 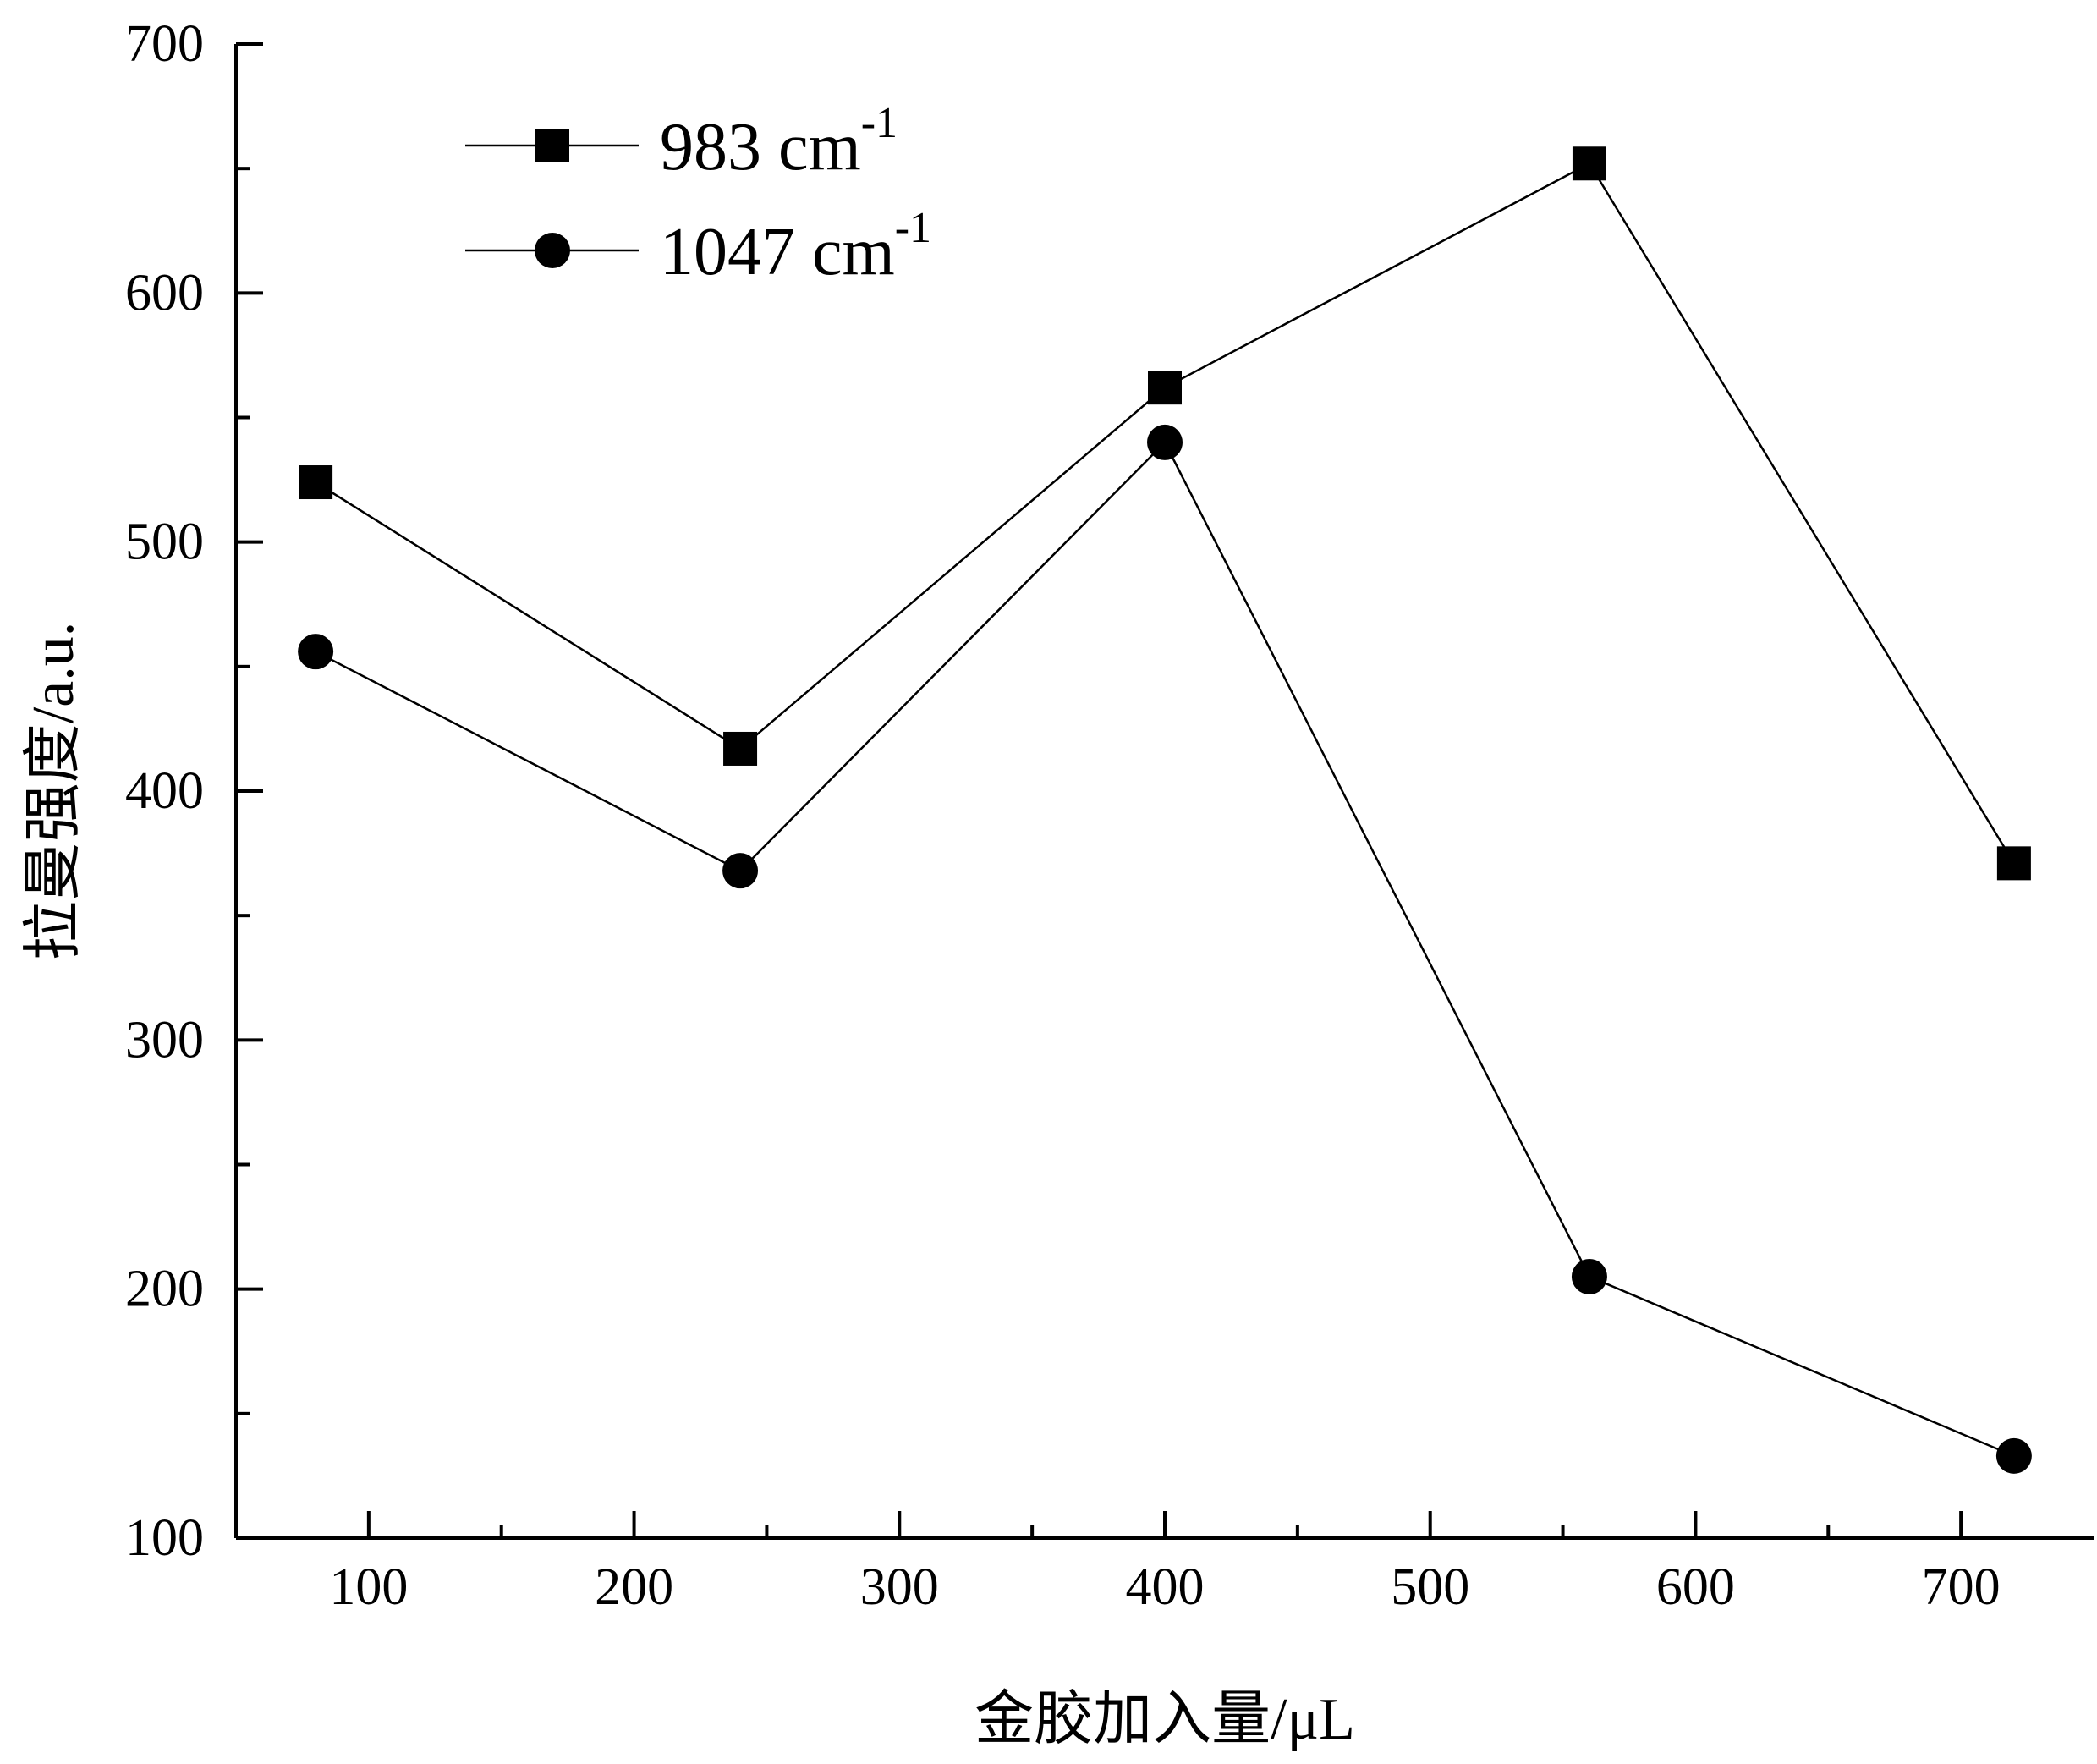 What do you see at coordinates (1165, 1587) in the screenshot?
I see `x-tick-label: 400` at bounding box center [1165, 1587].